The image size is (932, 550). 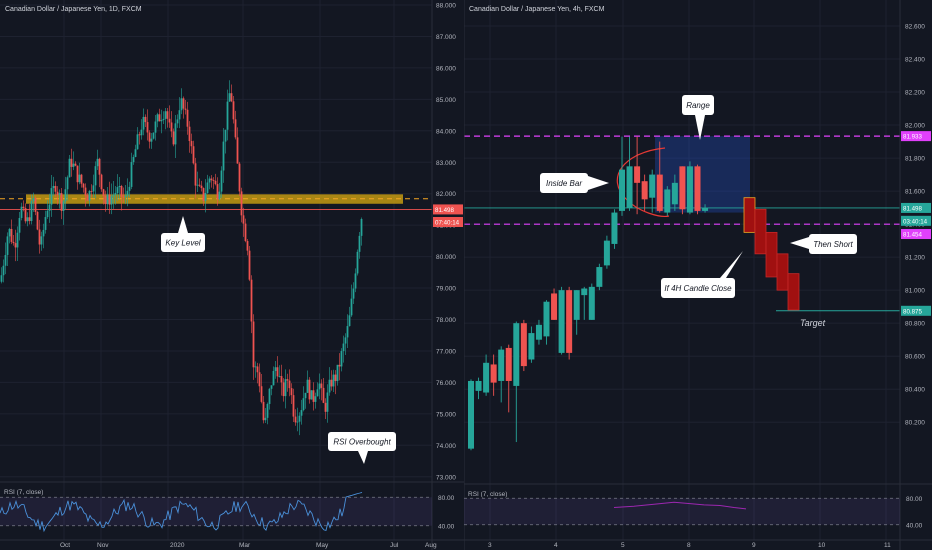 What do you see at coordinates (915, 93) in the screenshot?
I see `4h-price-tick: 82.200` at bounding box center [915, 93].